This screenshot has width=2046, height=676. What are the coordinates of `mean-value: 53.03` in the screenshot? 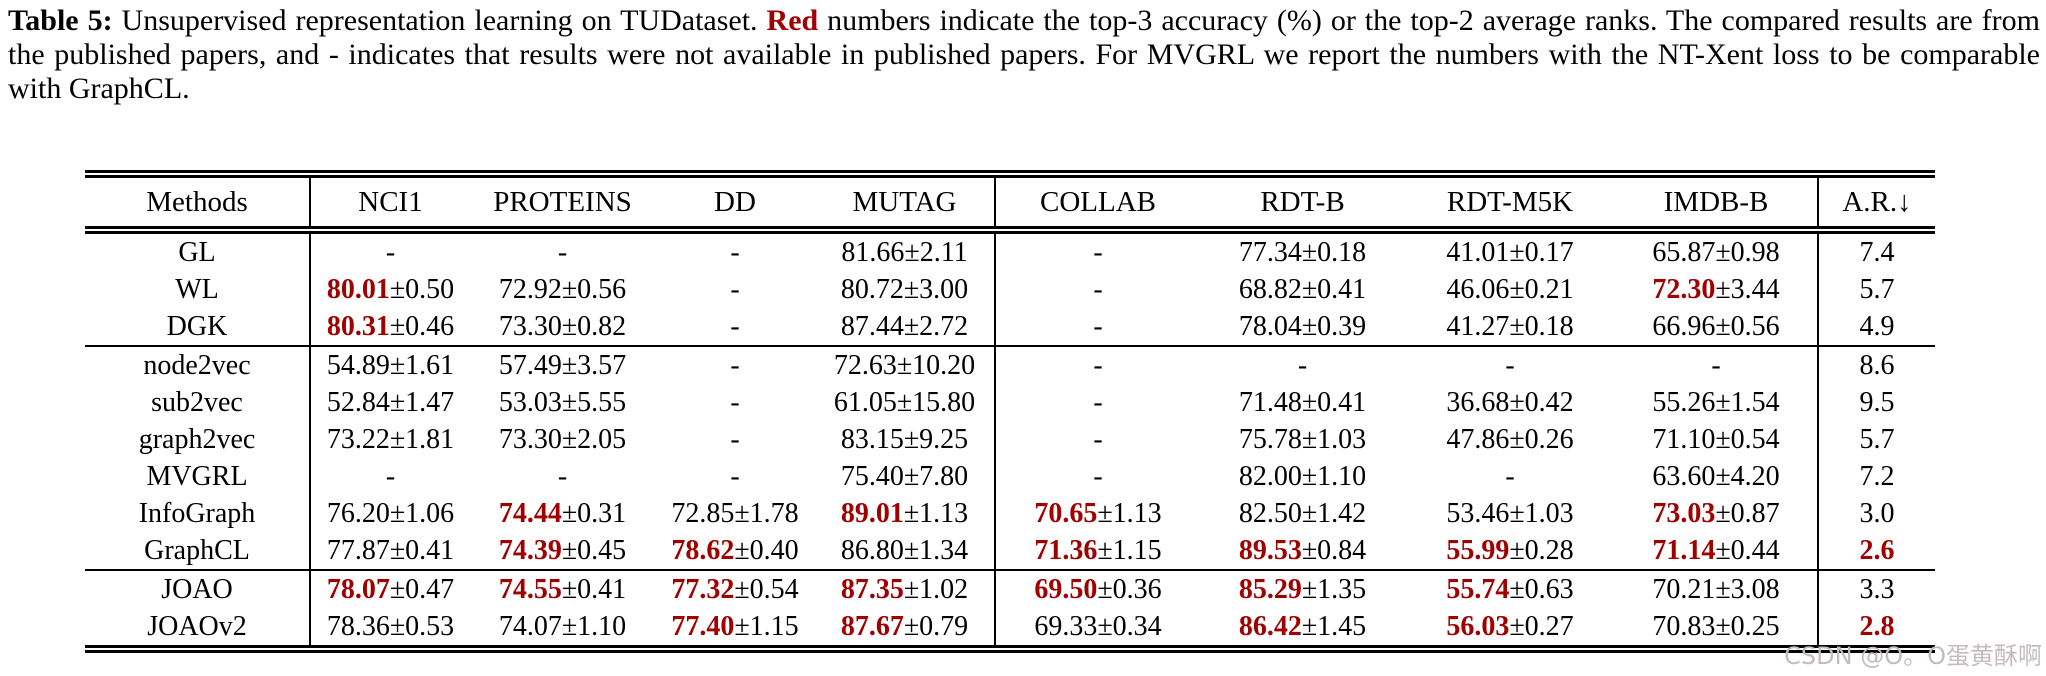 It's located at (530, 402).